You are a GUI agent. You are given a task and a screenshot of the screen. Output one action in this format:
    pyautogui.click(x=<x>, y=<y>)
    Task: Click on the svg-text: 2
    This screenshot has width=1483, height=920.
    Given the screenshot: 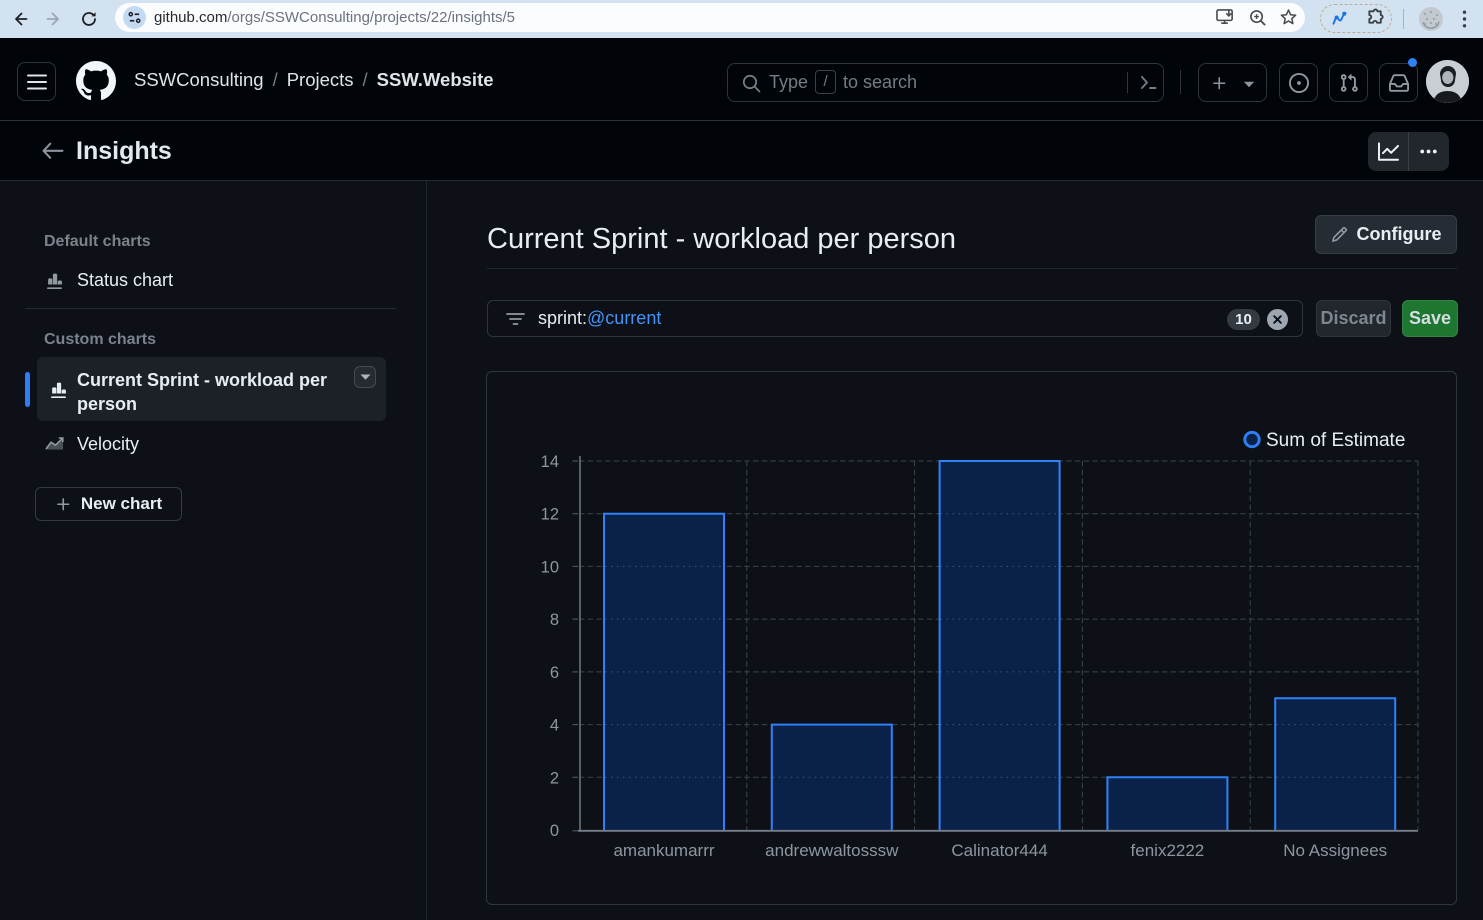 What is the action you would take?
    pyautogui.click(x=554, y=778)
    